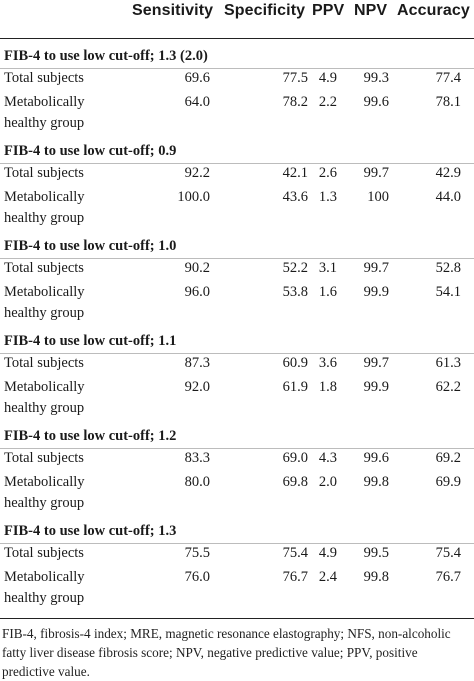  Describe the element at coordinates (327, 387) in the screenshot. I see `cell-ppv: 1.8` at that location.